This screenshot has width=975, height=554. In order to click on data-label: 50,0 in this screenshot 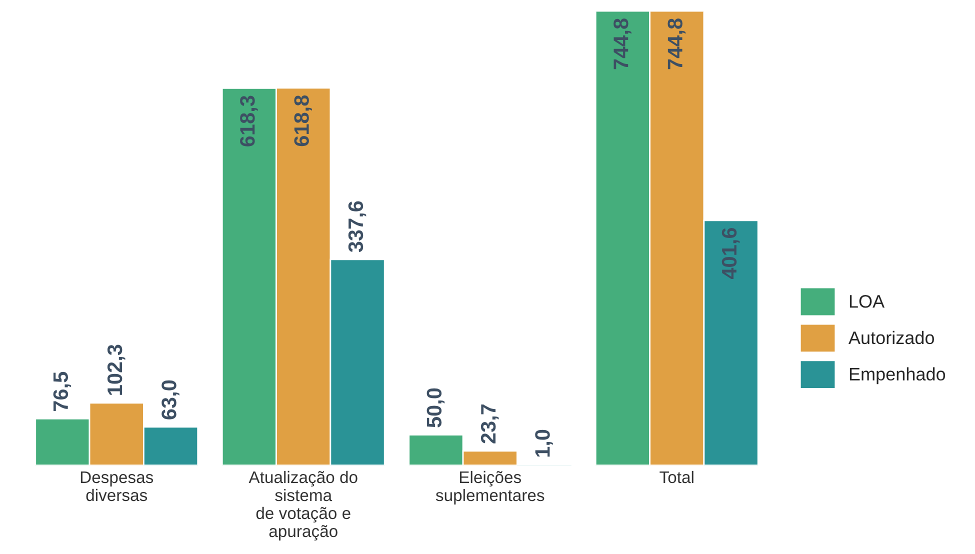, I will do `click(435, 408)`.